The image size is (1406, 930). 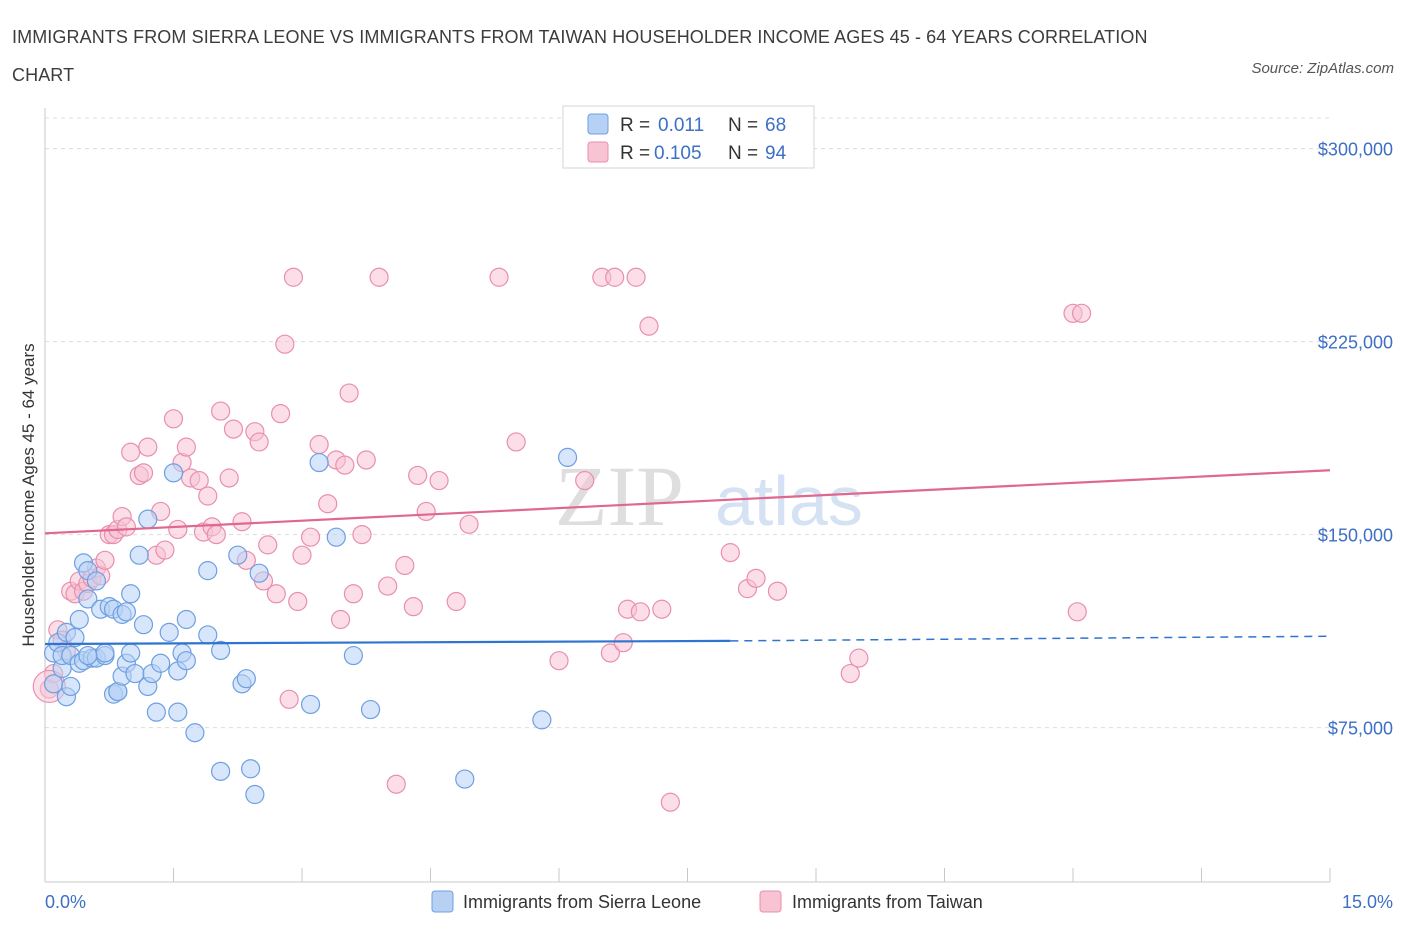 What do you see at coordinates (598, 124) in the screenshot?
I see `legend-swatch-sierra` at bounding box center [598, 124].